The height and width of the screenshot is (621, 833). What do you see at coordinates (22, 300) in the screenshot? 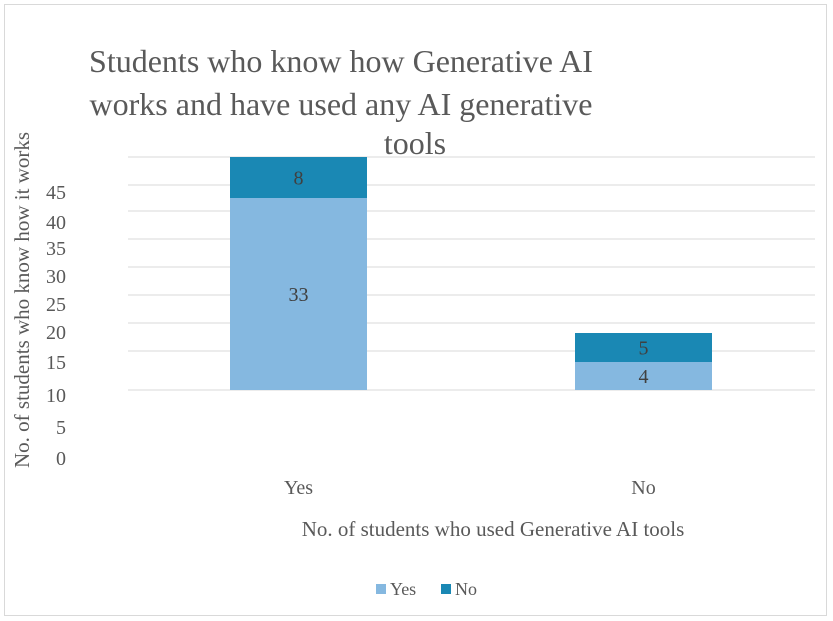
I see `y-axis-title: No. of students who know how it works` at bounding box center [22, 300].